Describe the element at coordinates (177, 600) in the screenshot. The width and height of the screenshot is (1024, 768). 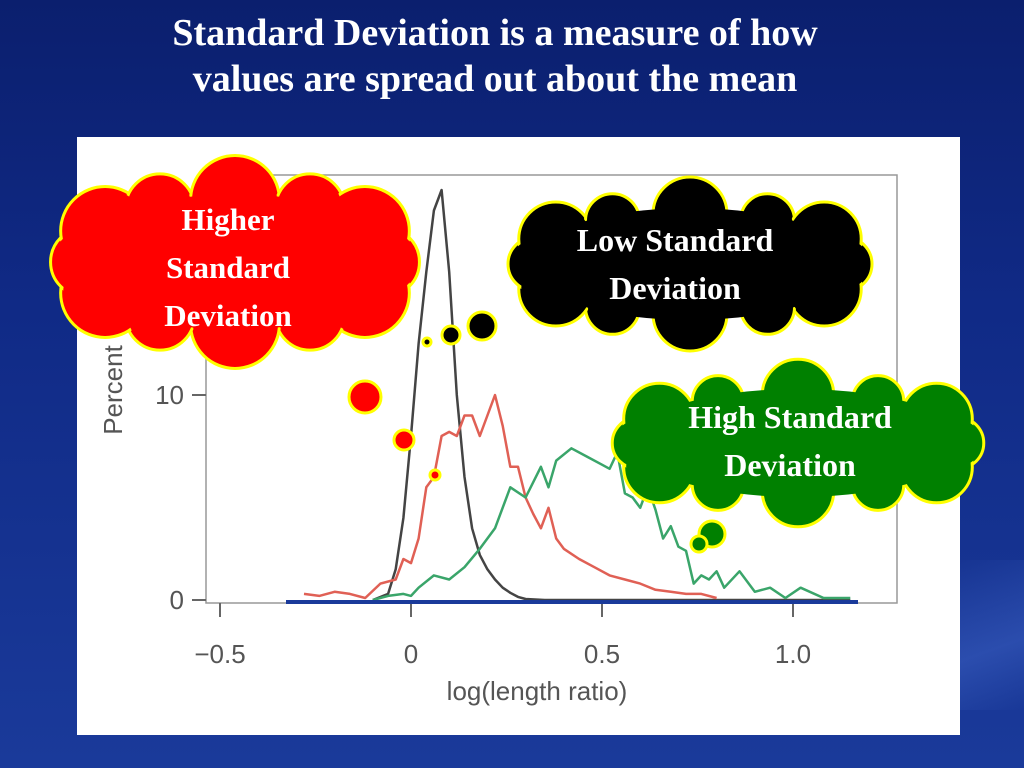
I see `y-tick-label: 0` at that location.